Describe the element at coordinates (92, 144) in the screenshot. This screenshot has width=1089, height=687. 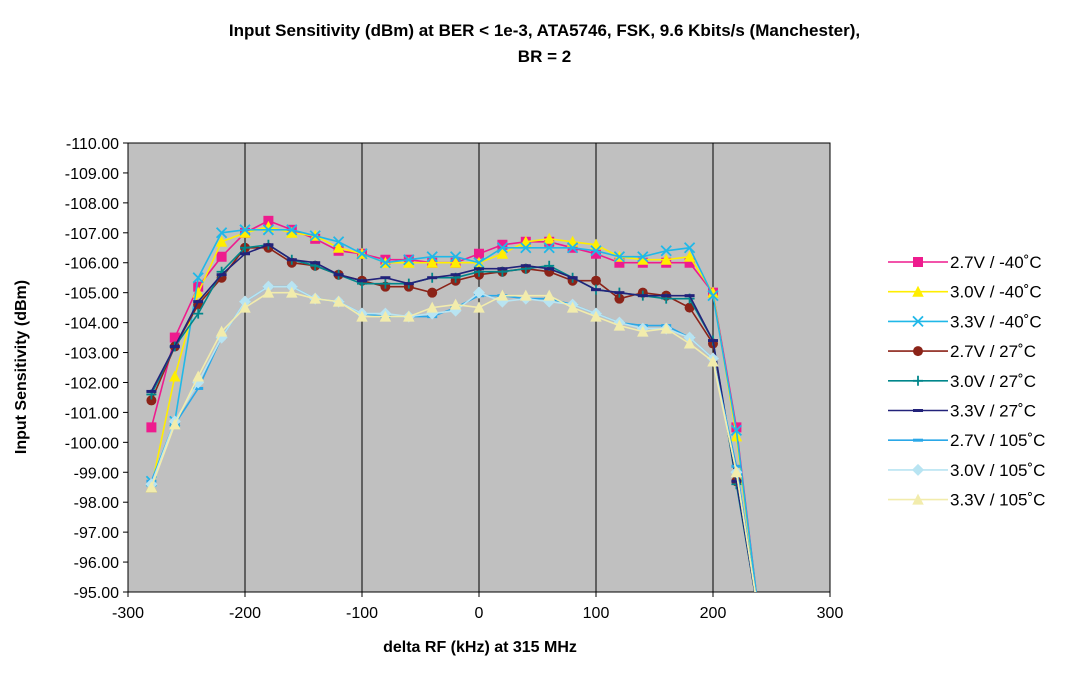
I see `y-tick-label: -110.00` at that location.